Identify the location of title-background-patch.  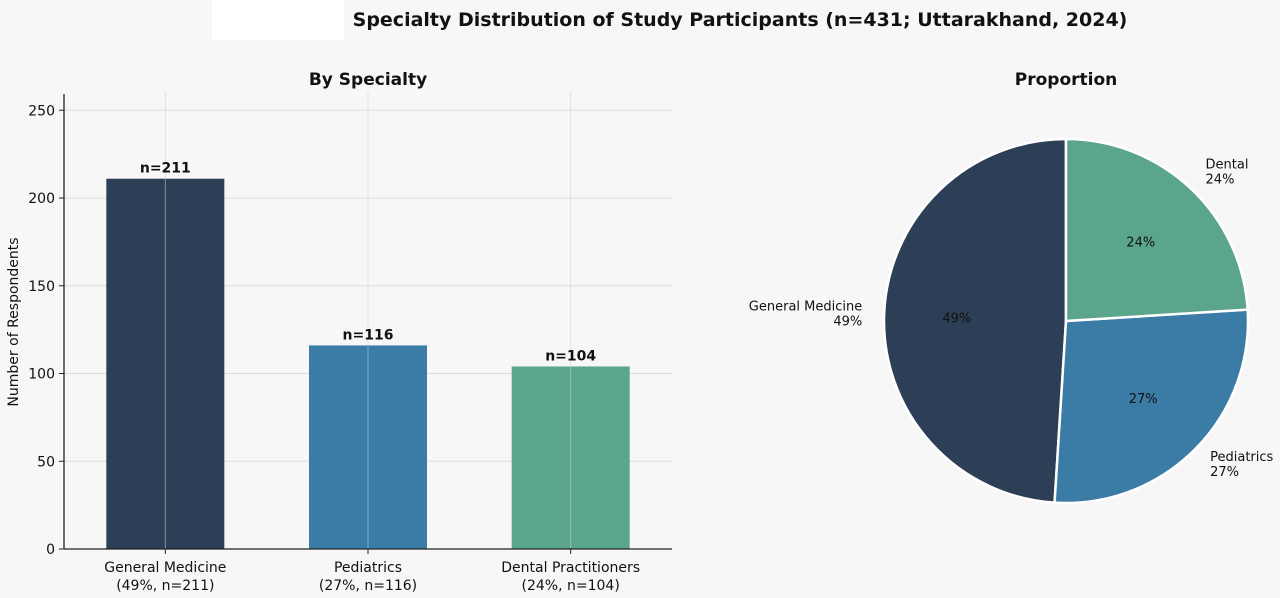
(278, 20).